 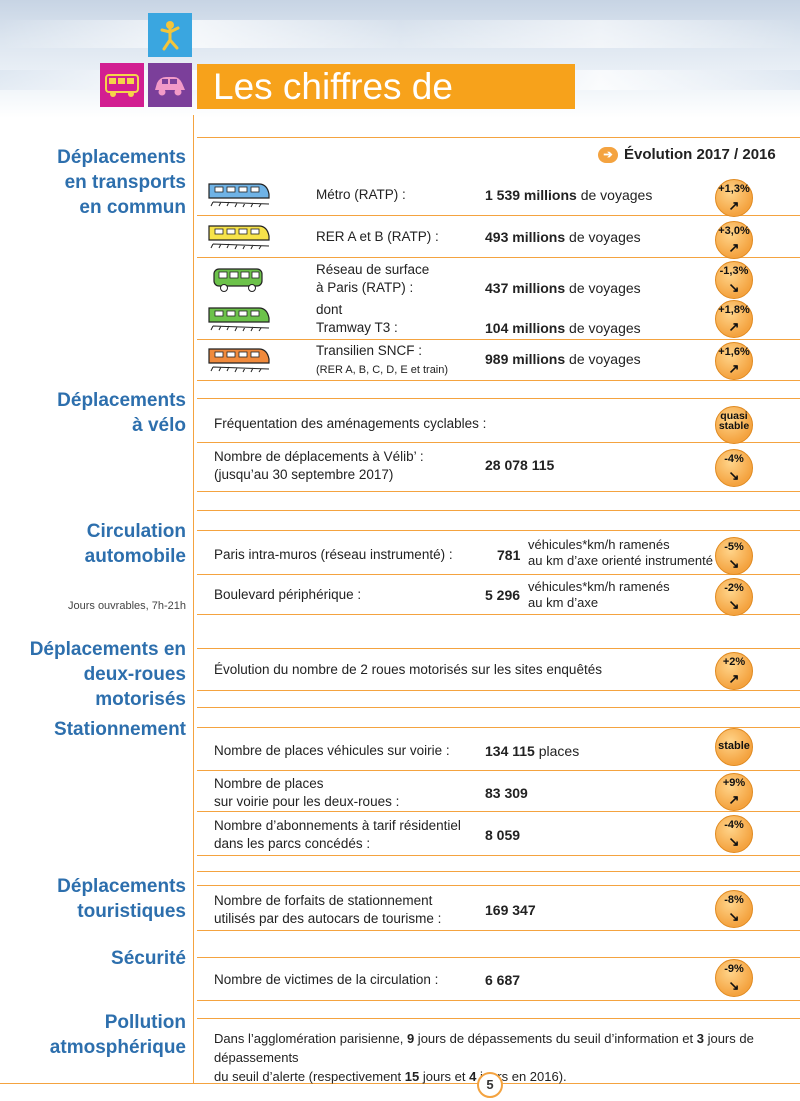 I want to click on intramuros-value: 781, so click(x=509, y=555).